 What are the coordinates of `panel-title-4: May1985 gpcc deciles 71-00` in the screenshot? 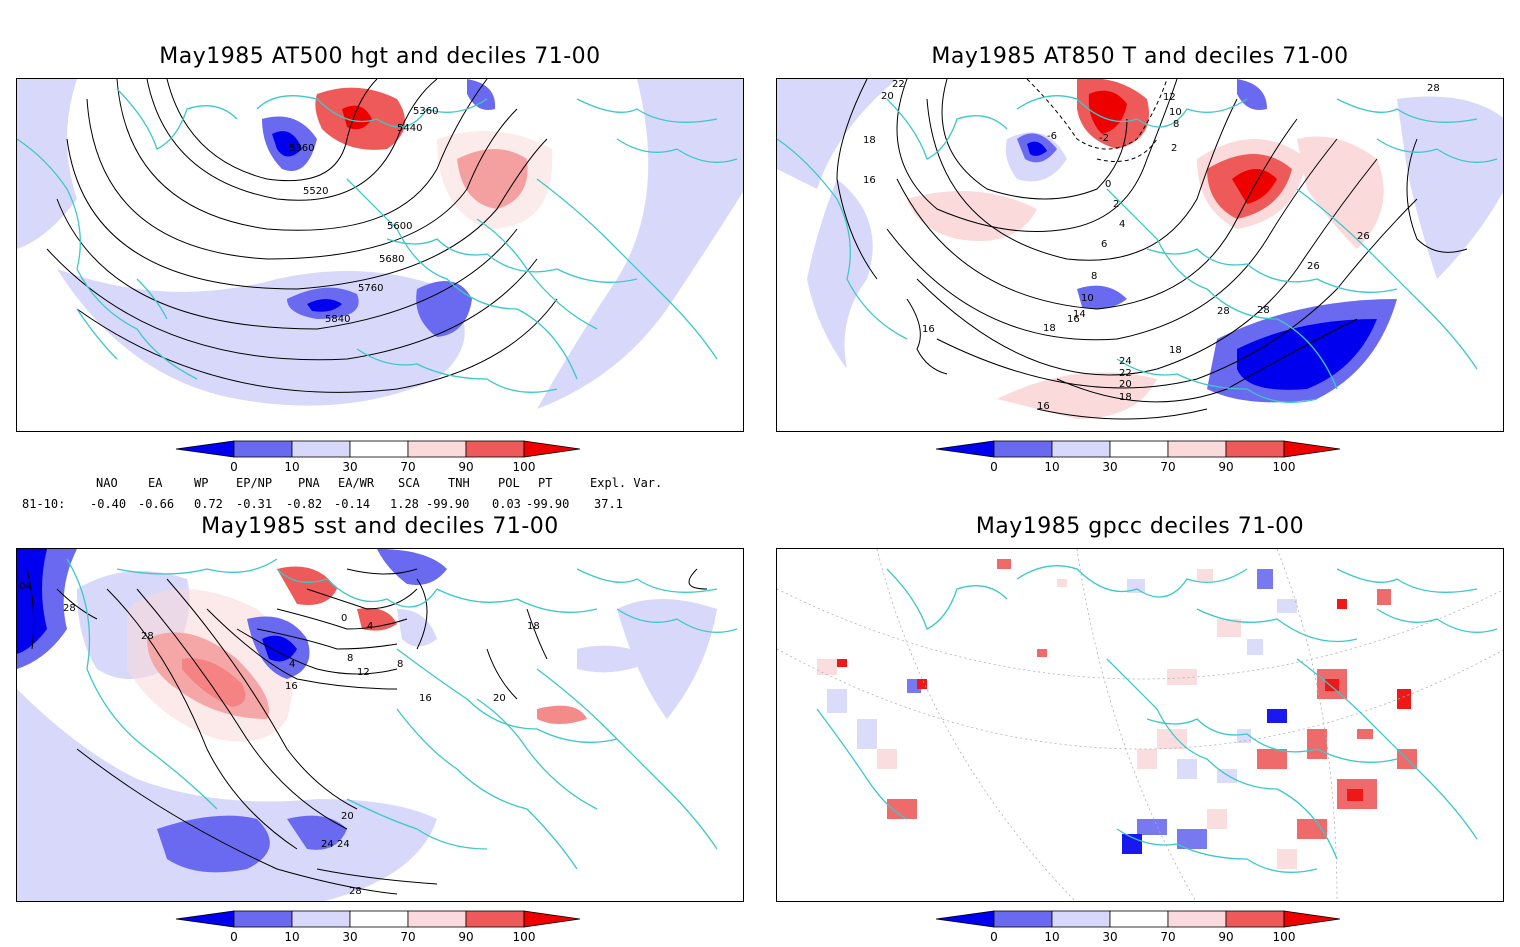 It's located at (1140, 526).